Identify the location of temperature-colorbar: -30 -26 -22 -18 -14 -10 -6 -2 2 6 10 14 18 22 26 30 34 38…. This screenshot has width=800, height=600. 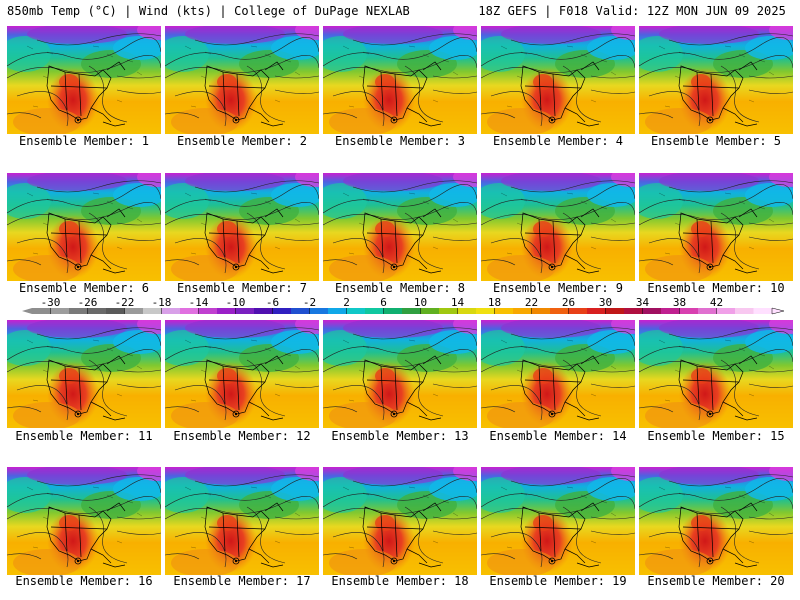
(403, 305).